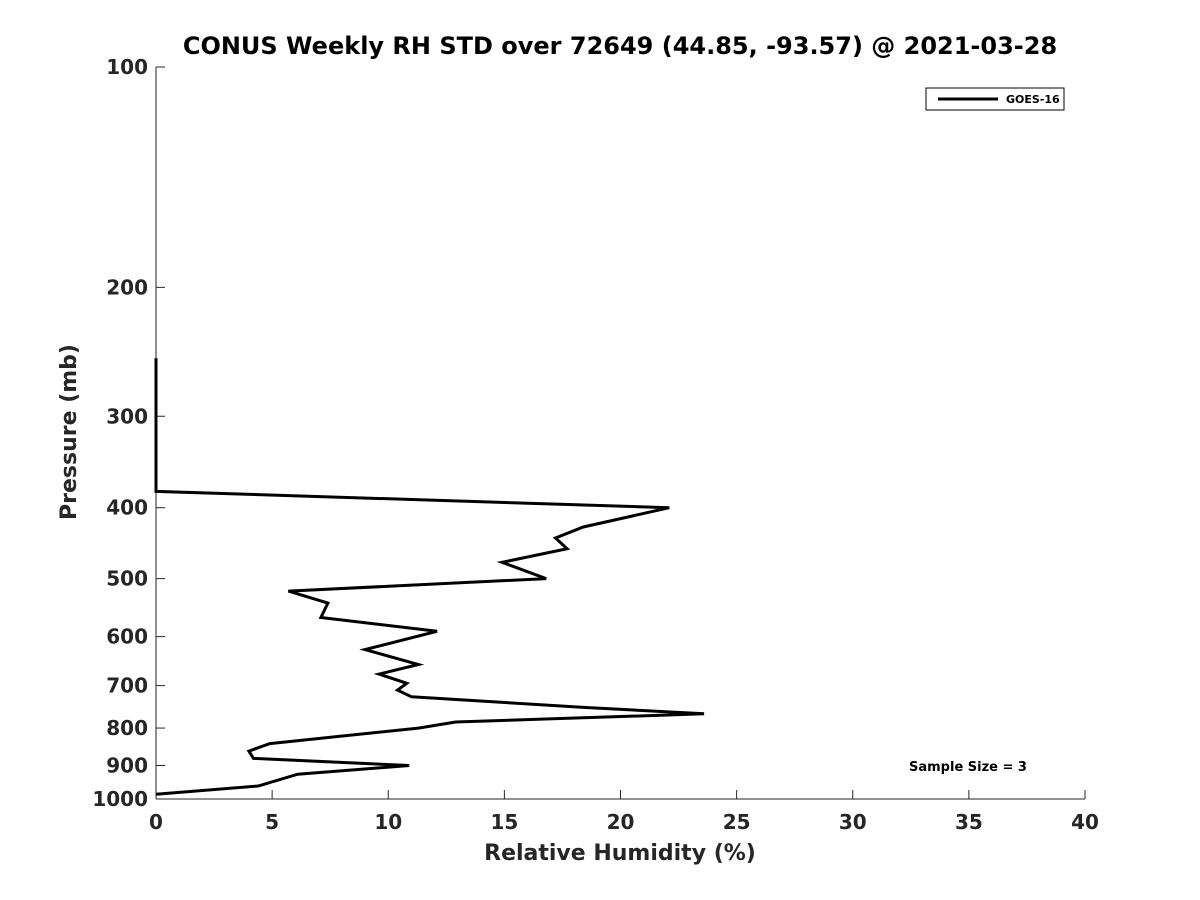 This screenshot has width=1200, height=900. Describe the element at coordinates (969, 822) in the screenshot. I see `x-tick-label: 35` at that location.